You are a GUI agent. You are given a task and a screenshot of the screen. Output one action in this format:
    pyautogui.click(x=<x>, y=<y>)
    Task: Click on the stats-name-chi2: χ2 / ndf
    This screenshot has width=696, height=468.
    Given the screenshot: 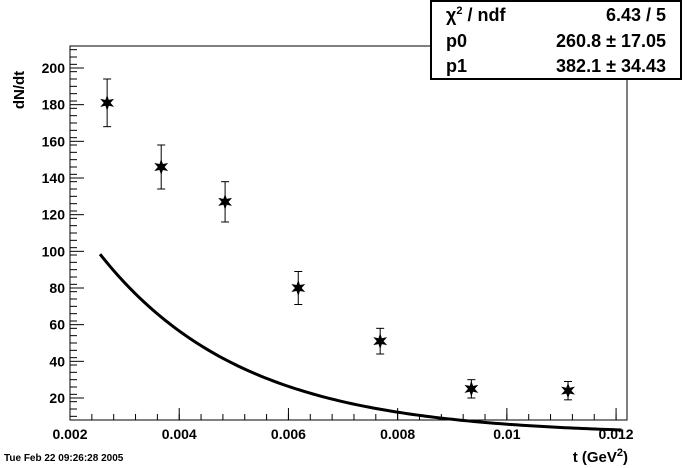 What is the action you would take?
    pyautogui.click(x=476, y=15)
    